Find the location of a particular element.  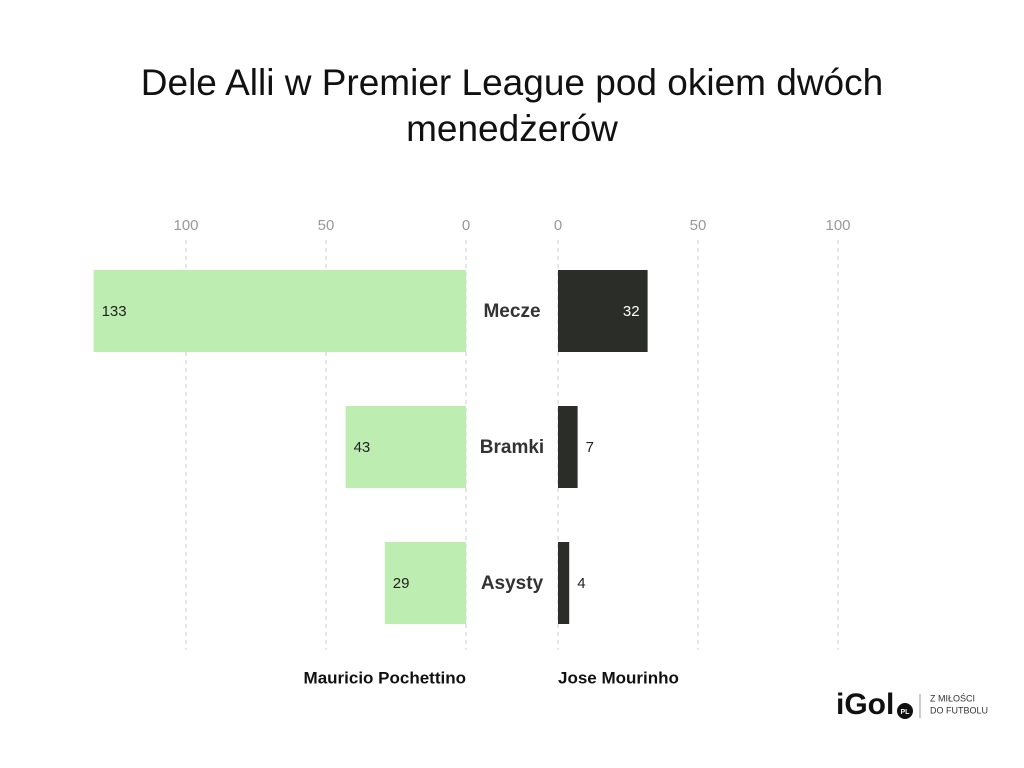

logo: iGol is located at coordinates (865, 704).